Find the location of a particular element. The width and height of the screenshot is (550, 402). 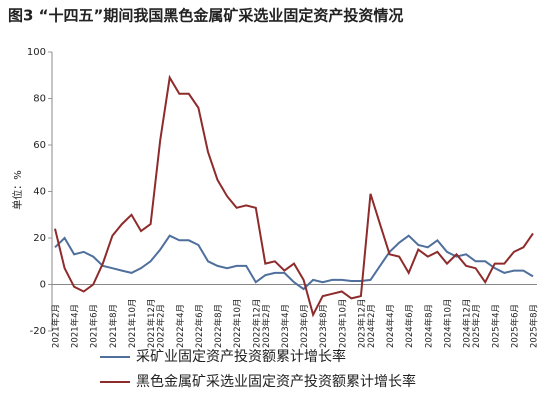

x-tick-label: 2024年12月 is located at coordinates (467, 323).